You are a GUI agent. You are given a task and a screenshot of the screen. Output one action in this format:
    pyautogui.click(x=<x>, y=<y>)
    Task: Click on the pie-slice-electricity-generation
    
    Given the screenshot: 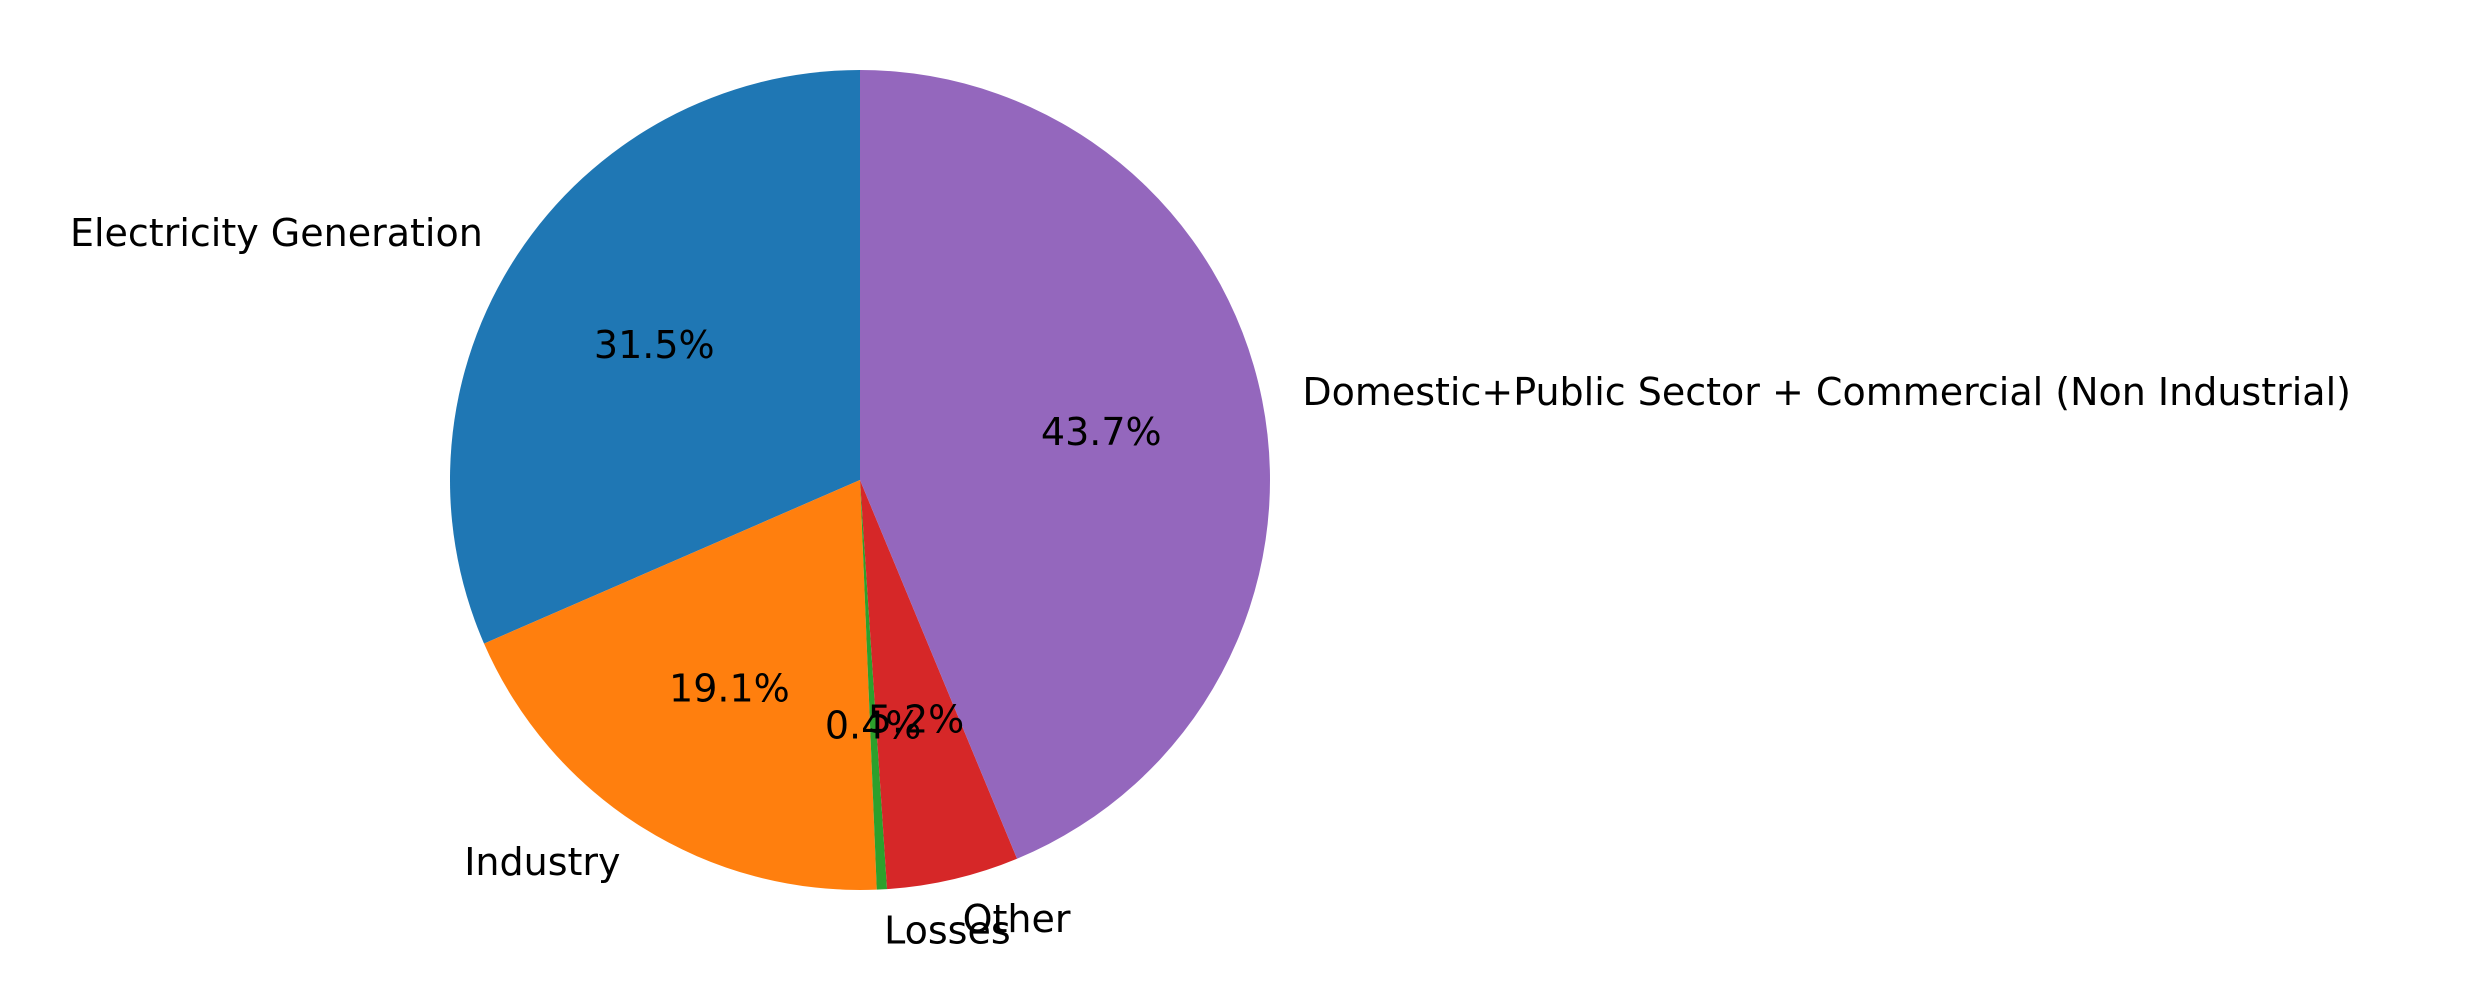 What is the action you would take?
    pyautogui.click(x=654, y=357)
    